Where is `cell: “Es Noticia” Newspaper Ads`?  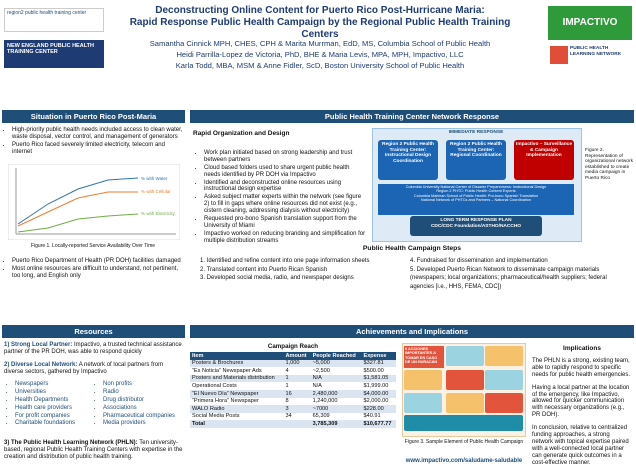
cell: “Es Noticia” Newspaper Ads is located at coordinates (227, 370).